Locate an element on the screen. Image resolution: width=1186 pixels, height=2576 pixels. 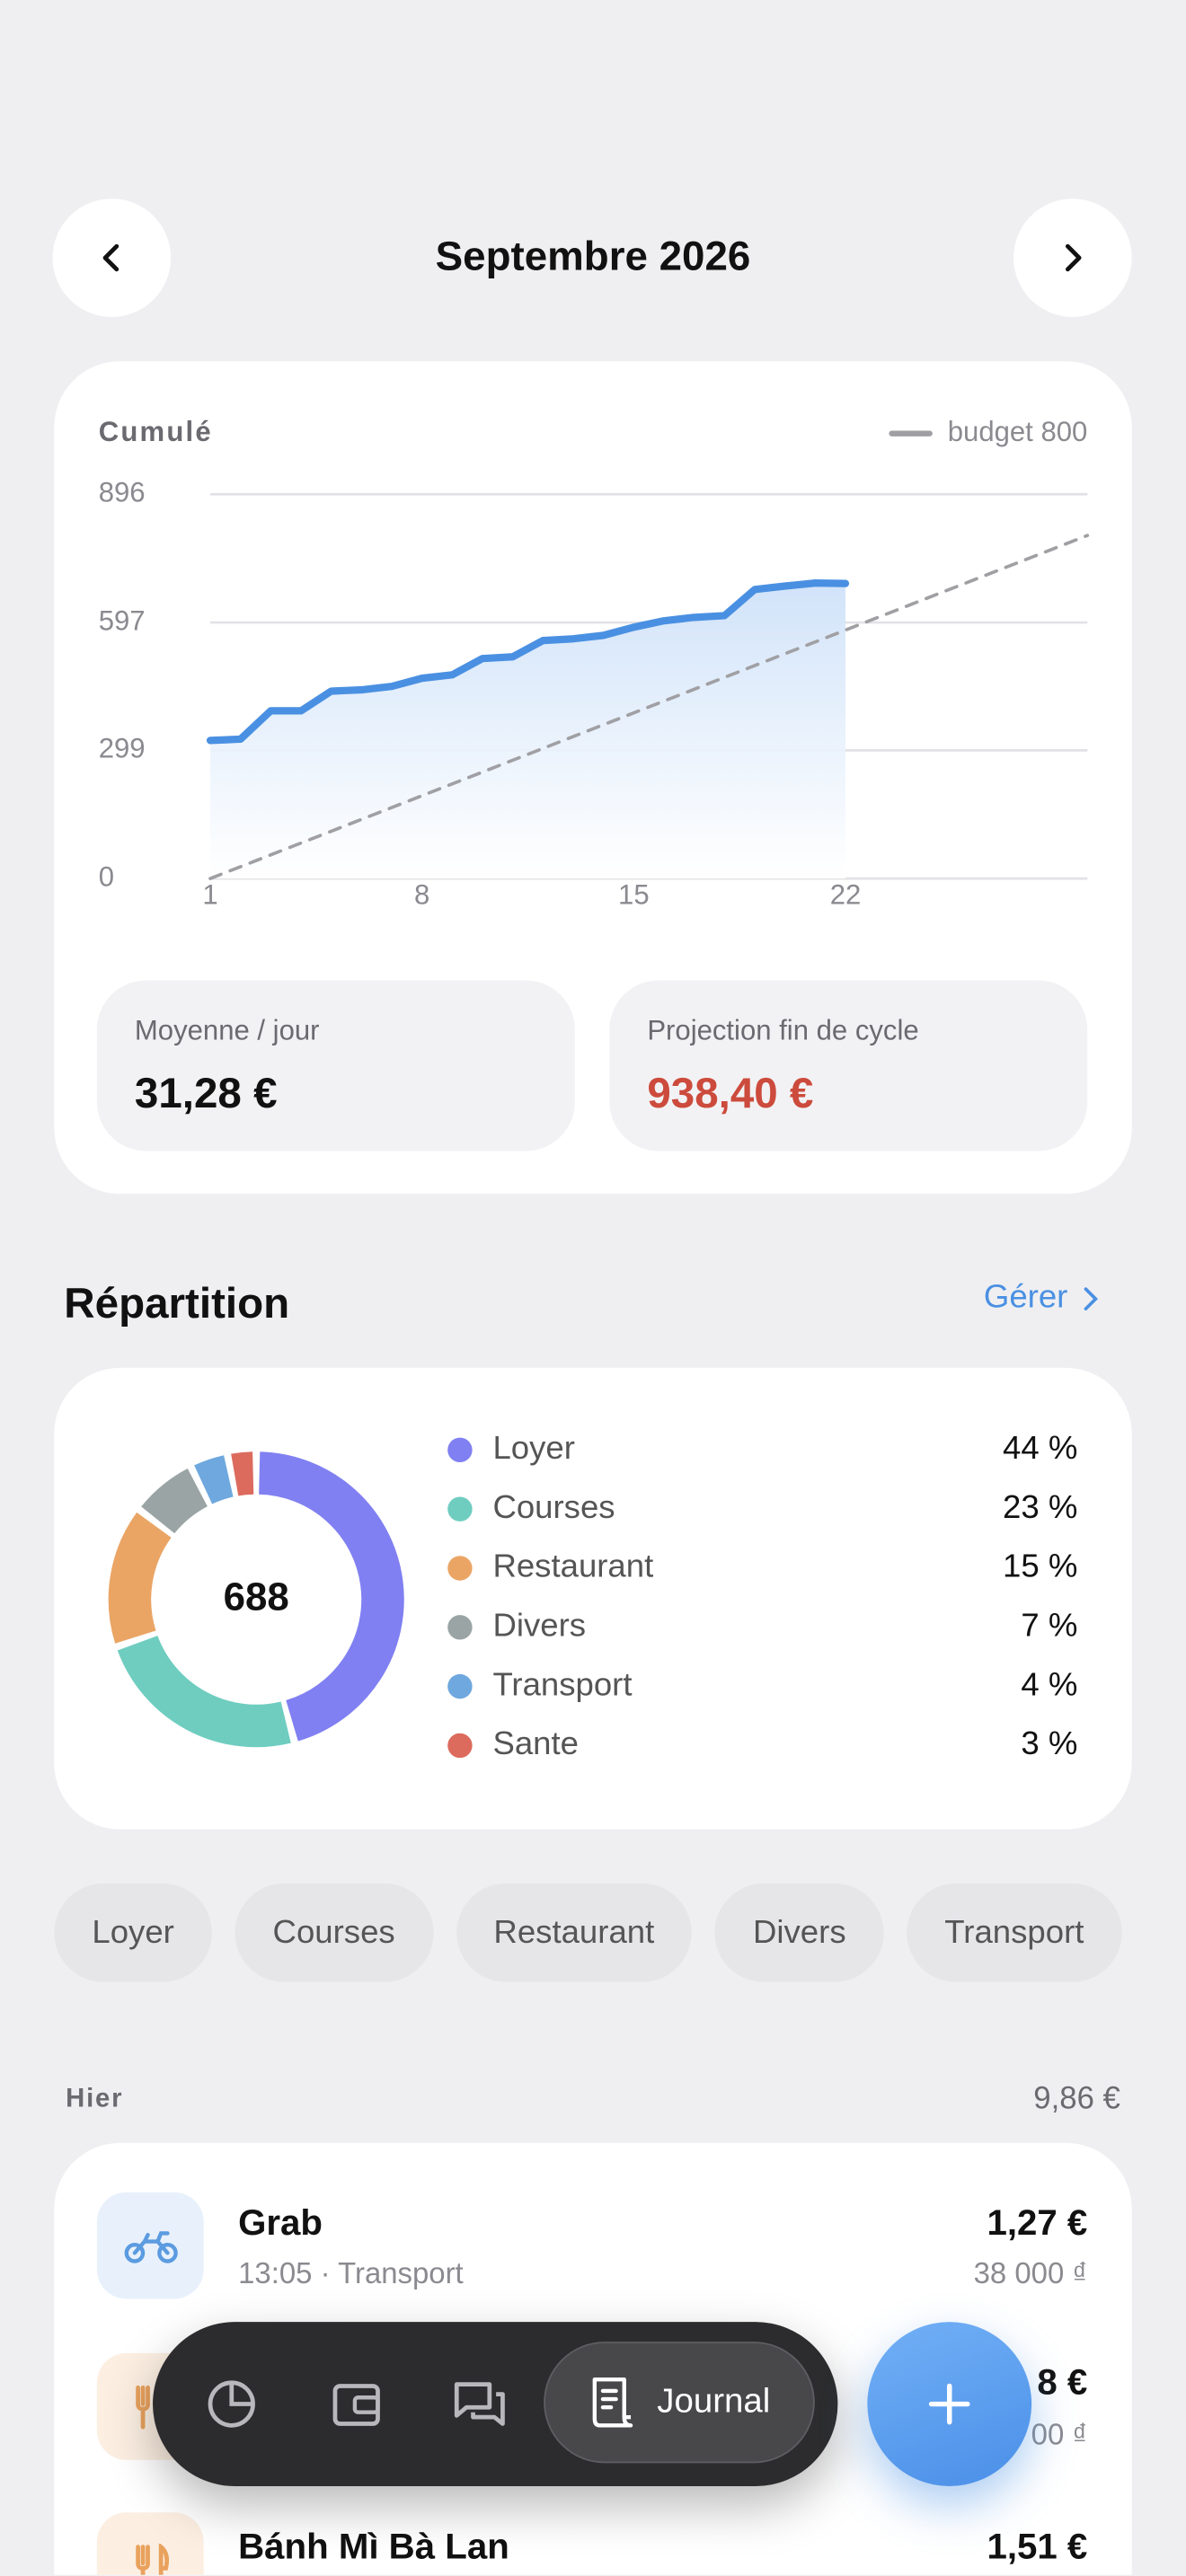
transaction-row: Grab 13:05 · Transport 1,27 € 38 000 ₫ is located at coordinates (592, 2223).